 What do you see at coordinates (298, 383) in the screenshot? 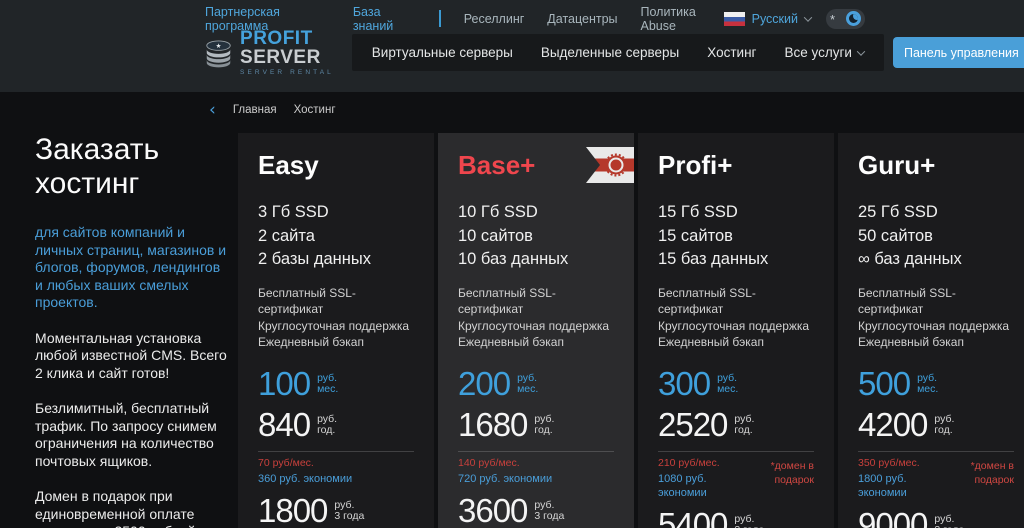
I see `price-monthly: 100 руб. мес.` at bounding box center [298, 383].